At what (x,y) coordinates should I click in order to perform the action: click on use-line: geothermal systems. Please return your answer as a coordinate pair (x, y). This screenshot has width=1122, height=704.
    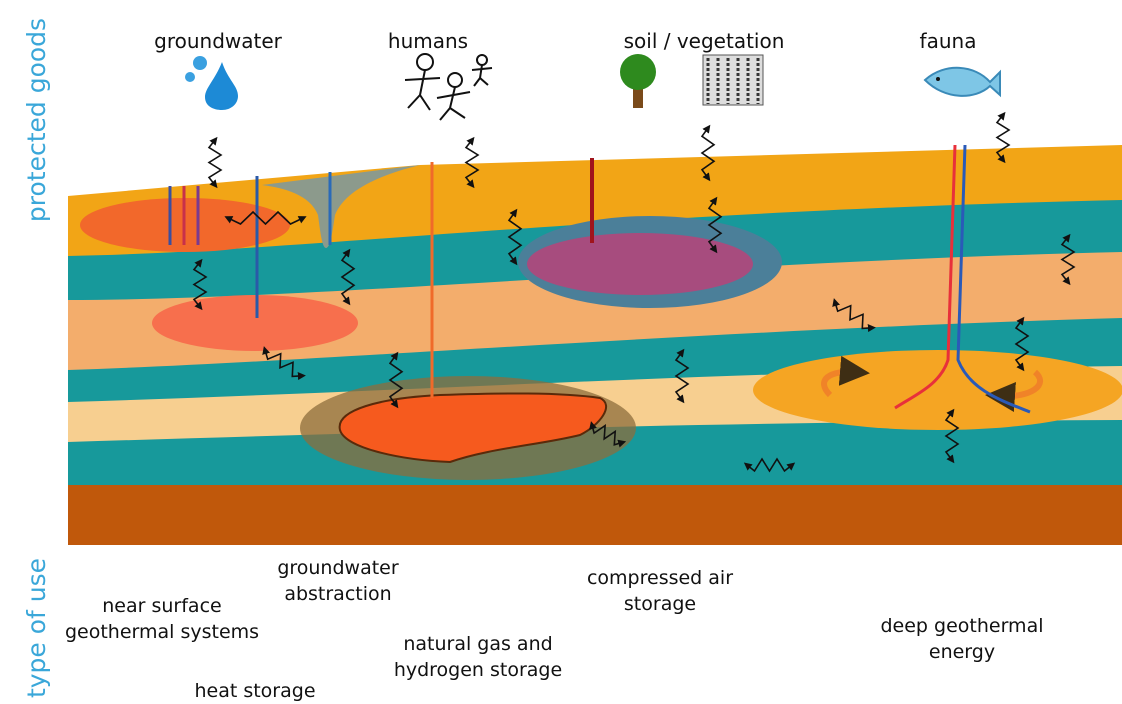
    Looking at the image, I should click on (162, 632).